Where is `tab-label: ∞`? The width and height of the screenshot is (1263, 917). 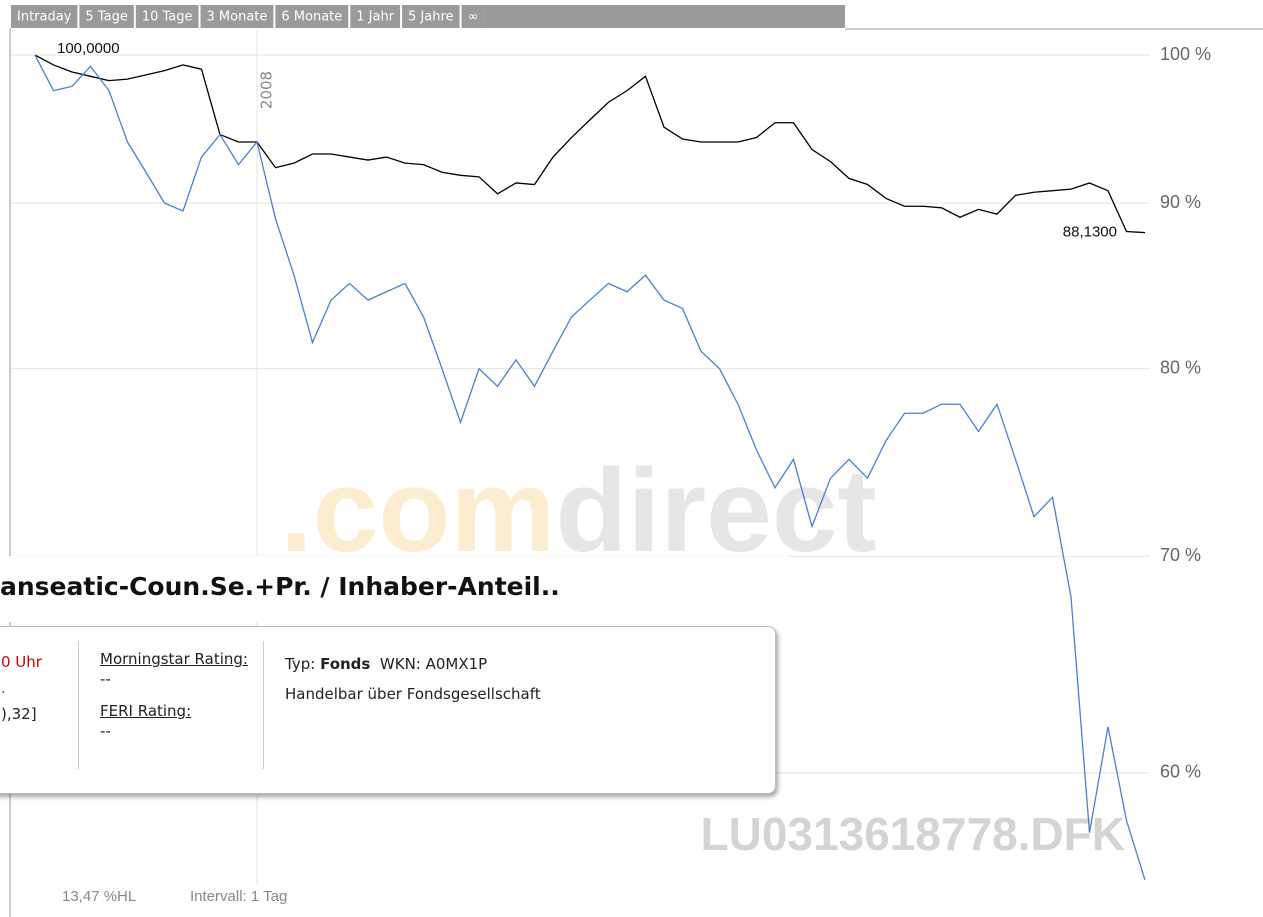 tab-label: ∞ is located at coordinates (473, 17).